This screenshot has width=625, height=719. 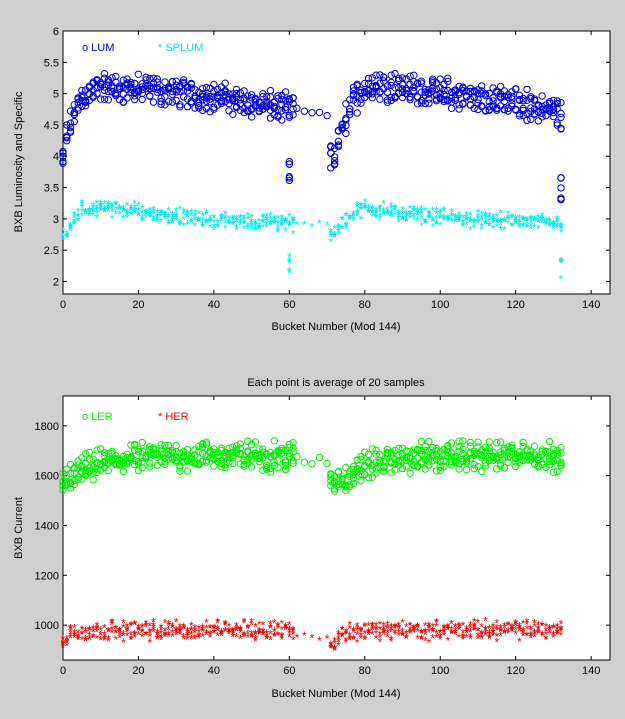 I want to click on current-y-axis-label: BXB Current, so click(x=19, y=528).